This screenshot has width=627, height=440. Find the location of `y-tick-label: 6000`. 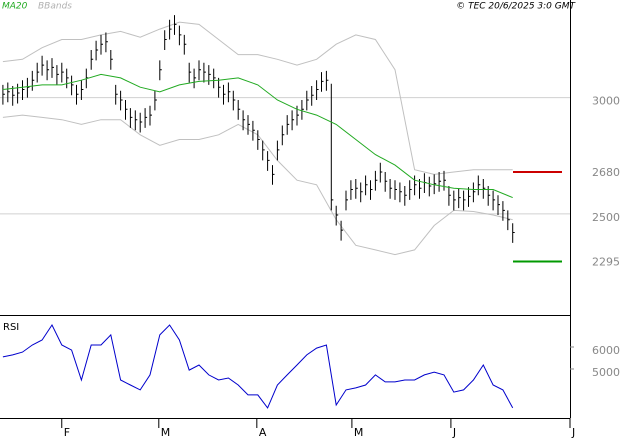

y-tick-label: 6000 is located at coordinates (606, 350).